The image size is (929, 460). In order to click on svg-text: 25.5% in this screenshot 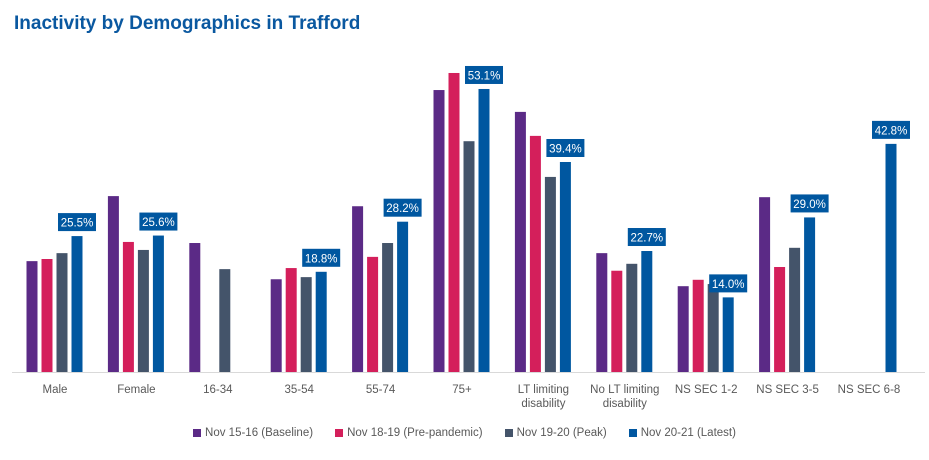, I will do `click(77, 224)`.